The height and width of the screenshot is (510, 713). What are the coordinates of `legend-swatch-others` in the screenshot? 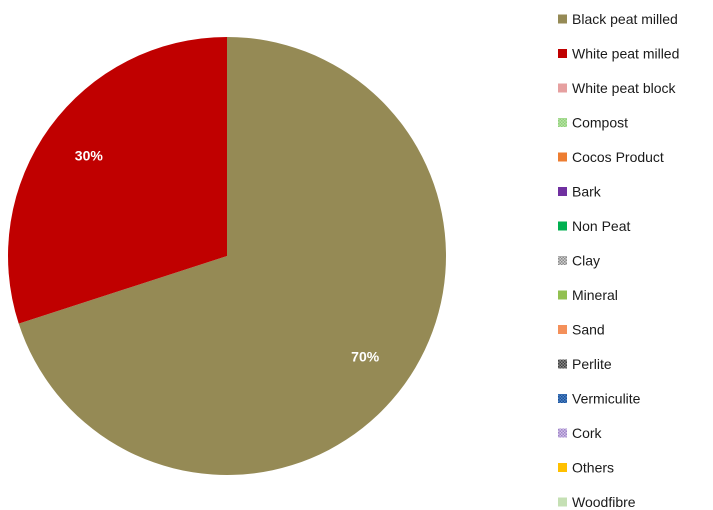 It's located at (562, 467).